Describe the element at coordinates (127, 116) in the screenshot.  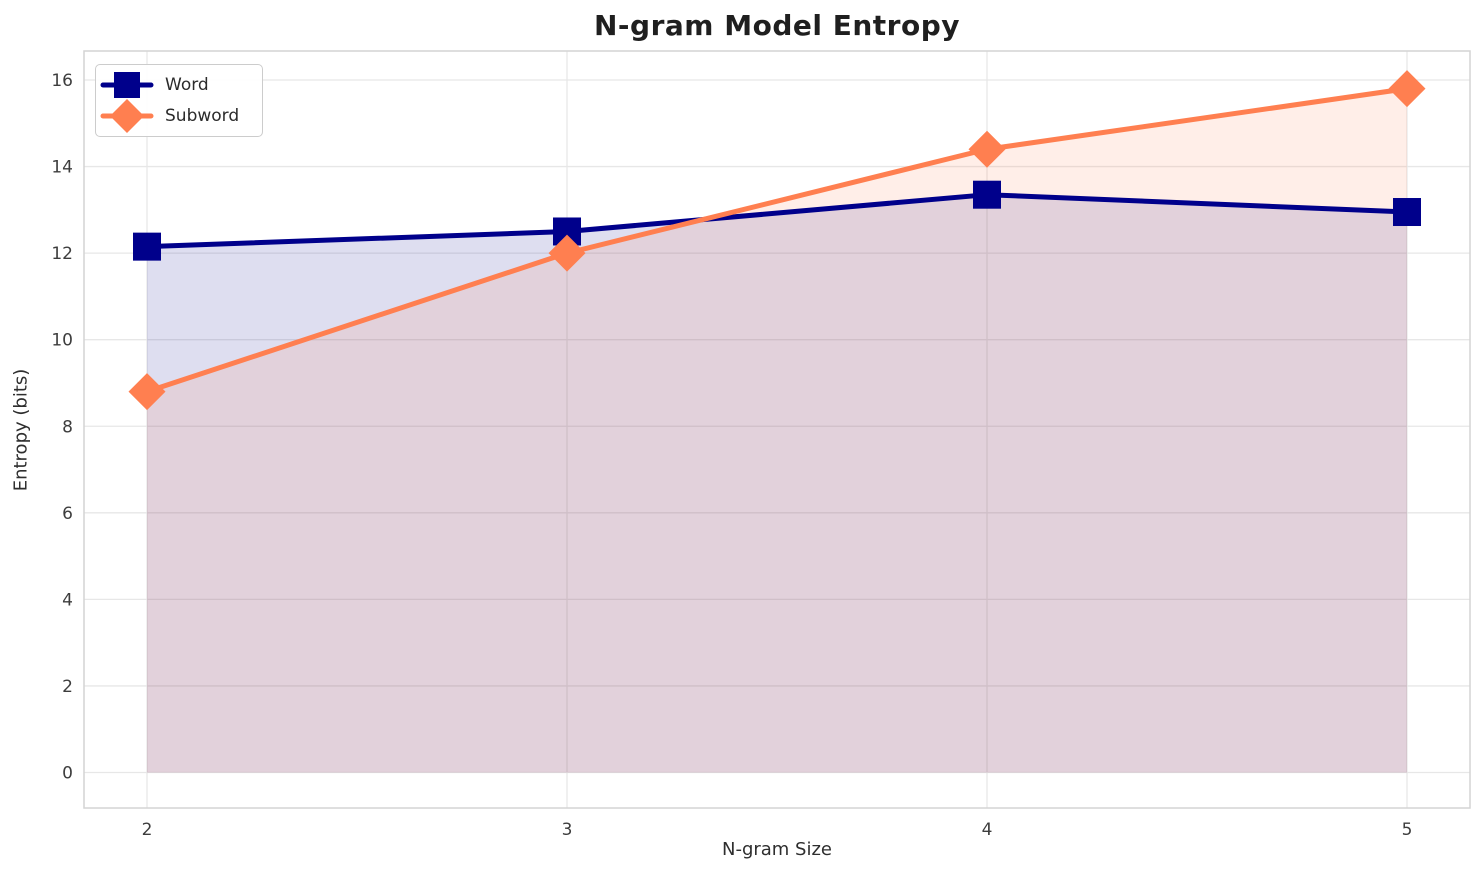
I see `diamond-marker-icon` at that location.